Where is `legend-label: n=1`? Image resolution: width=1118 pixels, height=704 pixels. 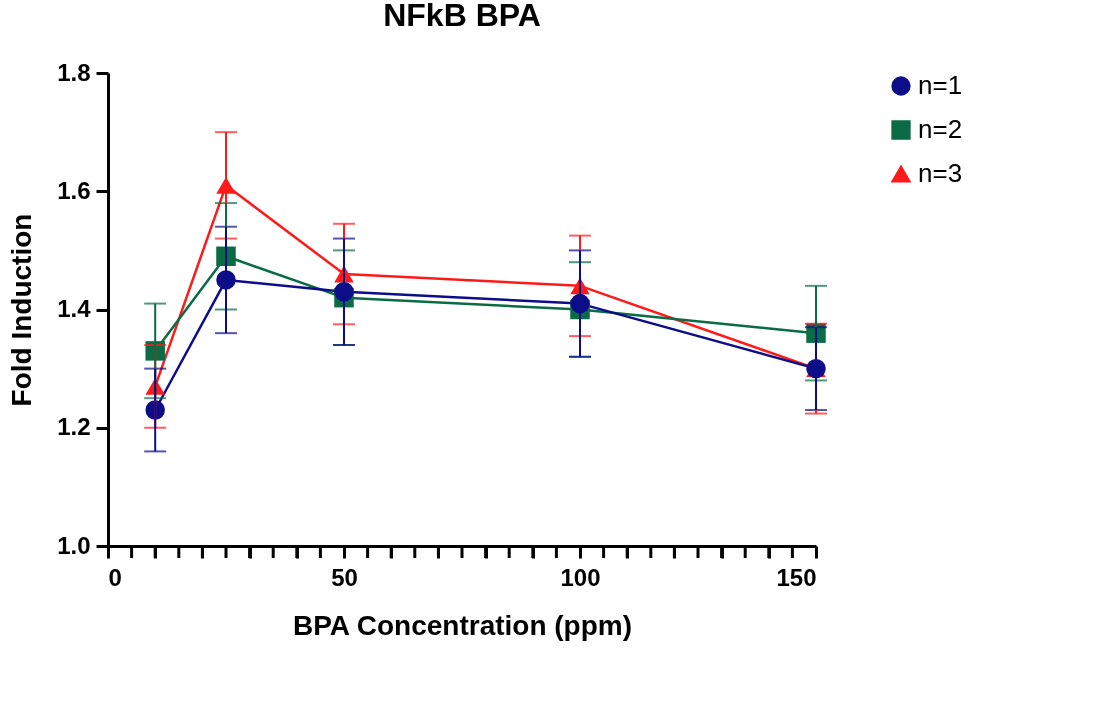
legend-label: n=1 is located at coordinates (940, 85).